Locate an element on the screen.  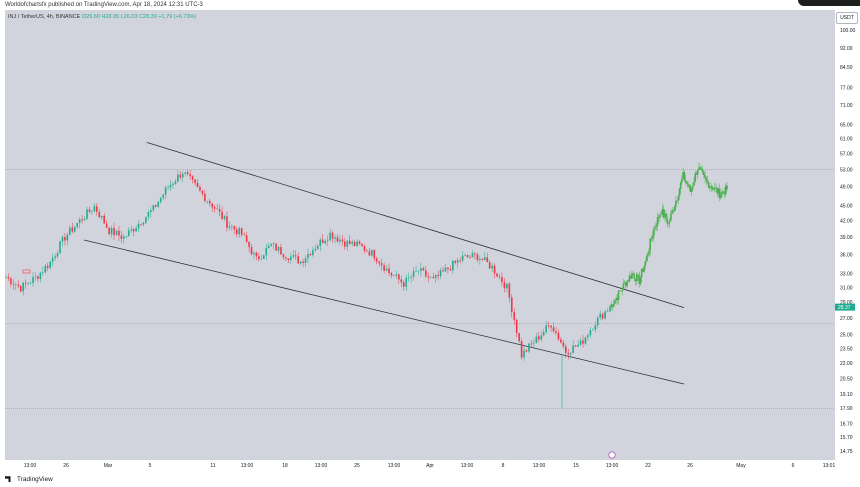
corner-button is located at coordinates (829, 3).